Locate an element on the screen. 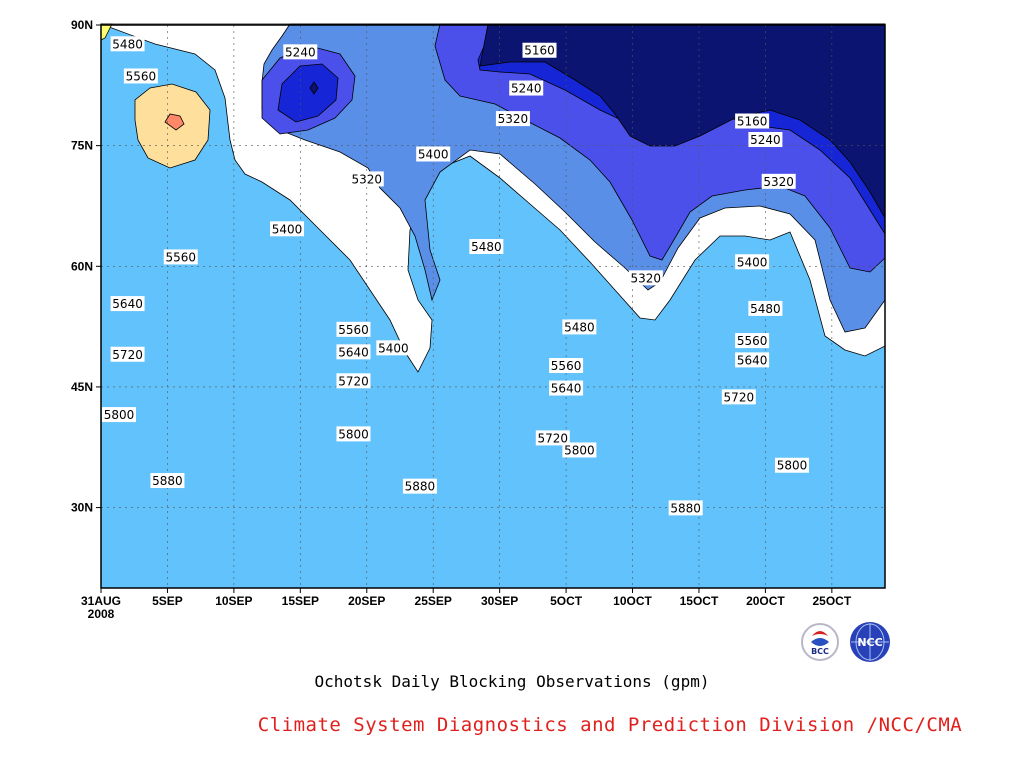  contour-label-text: 5480 is located at coordinates (765, 309).